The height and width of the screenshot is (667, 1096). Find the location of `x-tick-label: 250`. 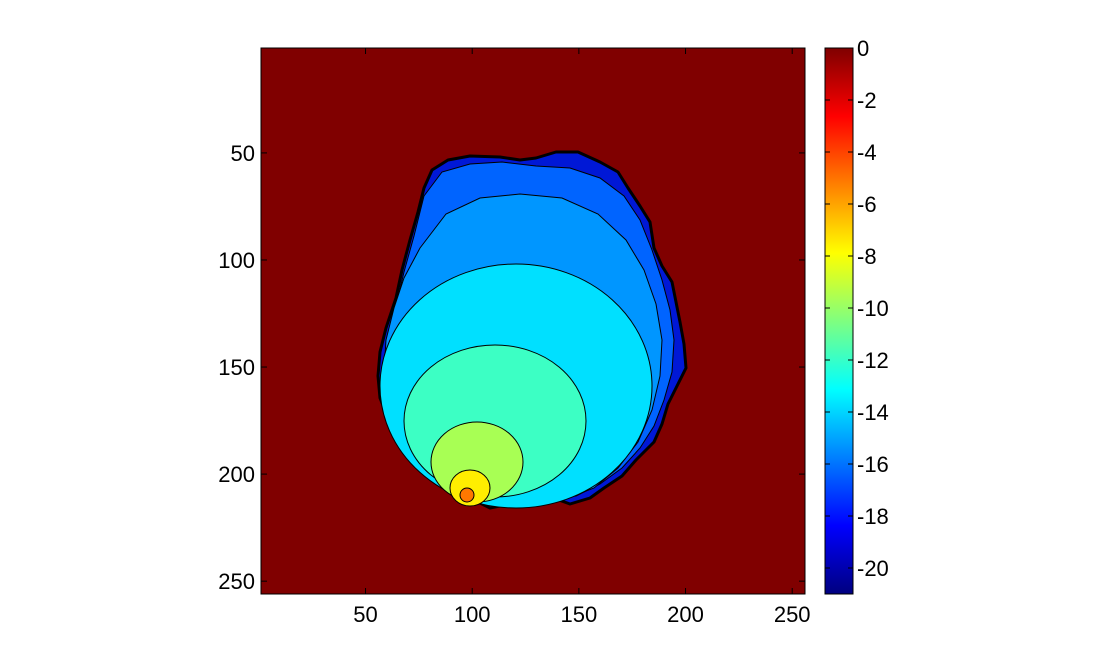

x-tick-label: 250 is located at coordinates (792, 614).